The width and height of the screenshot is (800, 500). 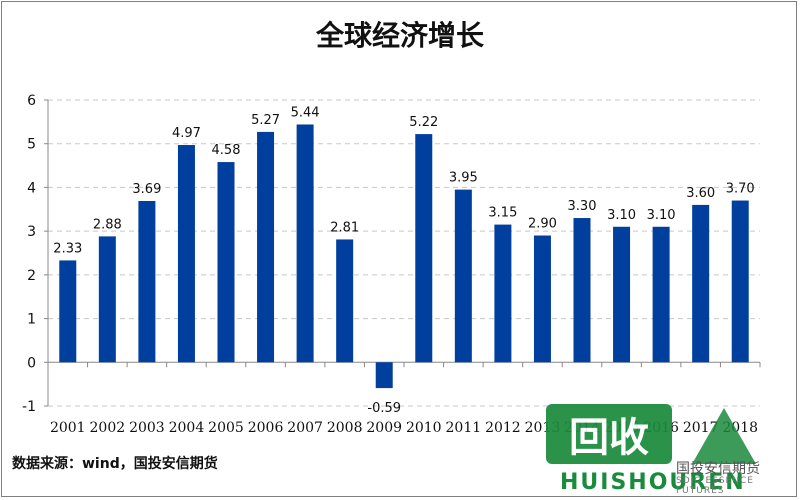 I want to click on bar-2001, so click(x=68, y=311).